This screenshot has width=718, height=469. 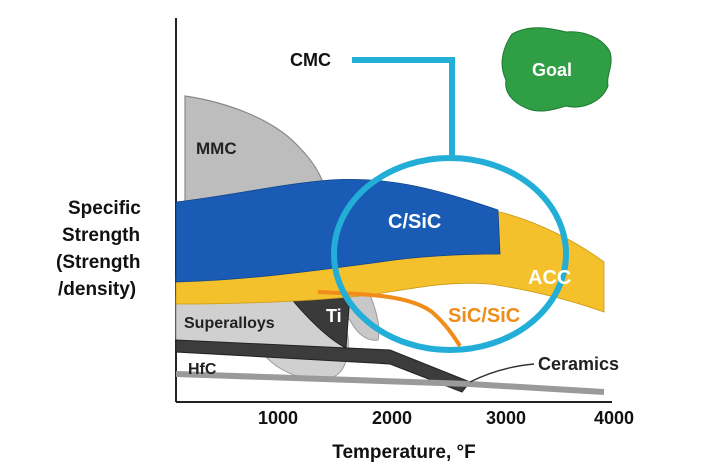 What do you see at coordinates (403, 108) in the screenshot?
I see `cmc-connector-line` at bounding box center [403, 108].